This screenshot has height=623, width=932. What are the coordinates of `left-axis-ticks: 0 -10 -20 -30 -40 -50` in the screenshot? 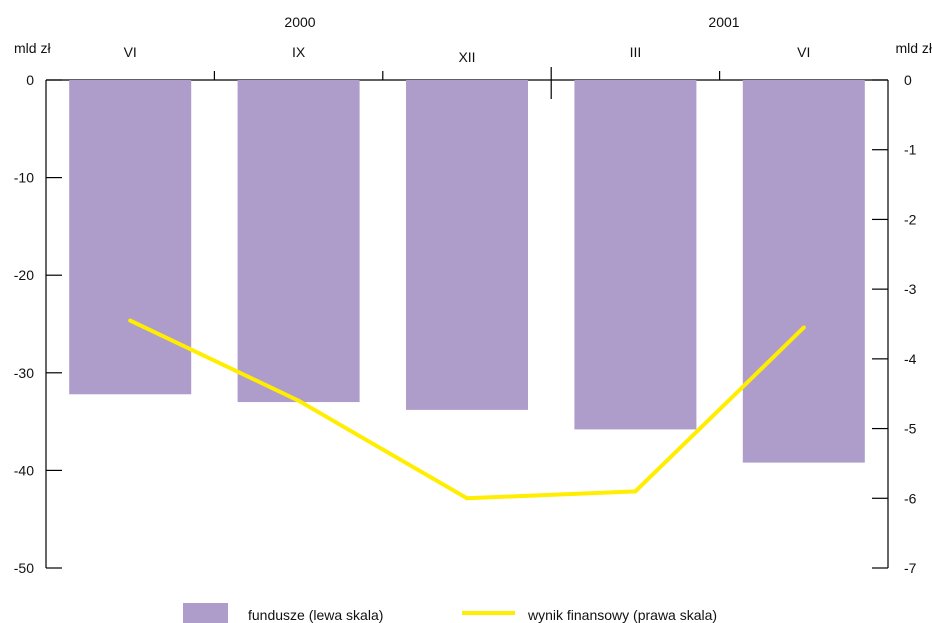 It's located at (38, 324).